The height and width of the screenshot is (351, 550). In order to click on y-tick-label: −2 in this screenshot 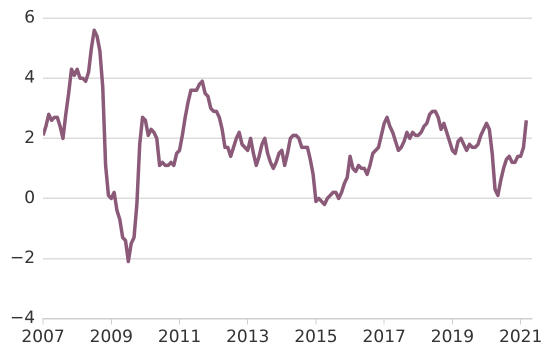, I will do `click(23, 258)`.